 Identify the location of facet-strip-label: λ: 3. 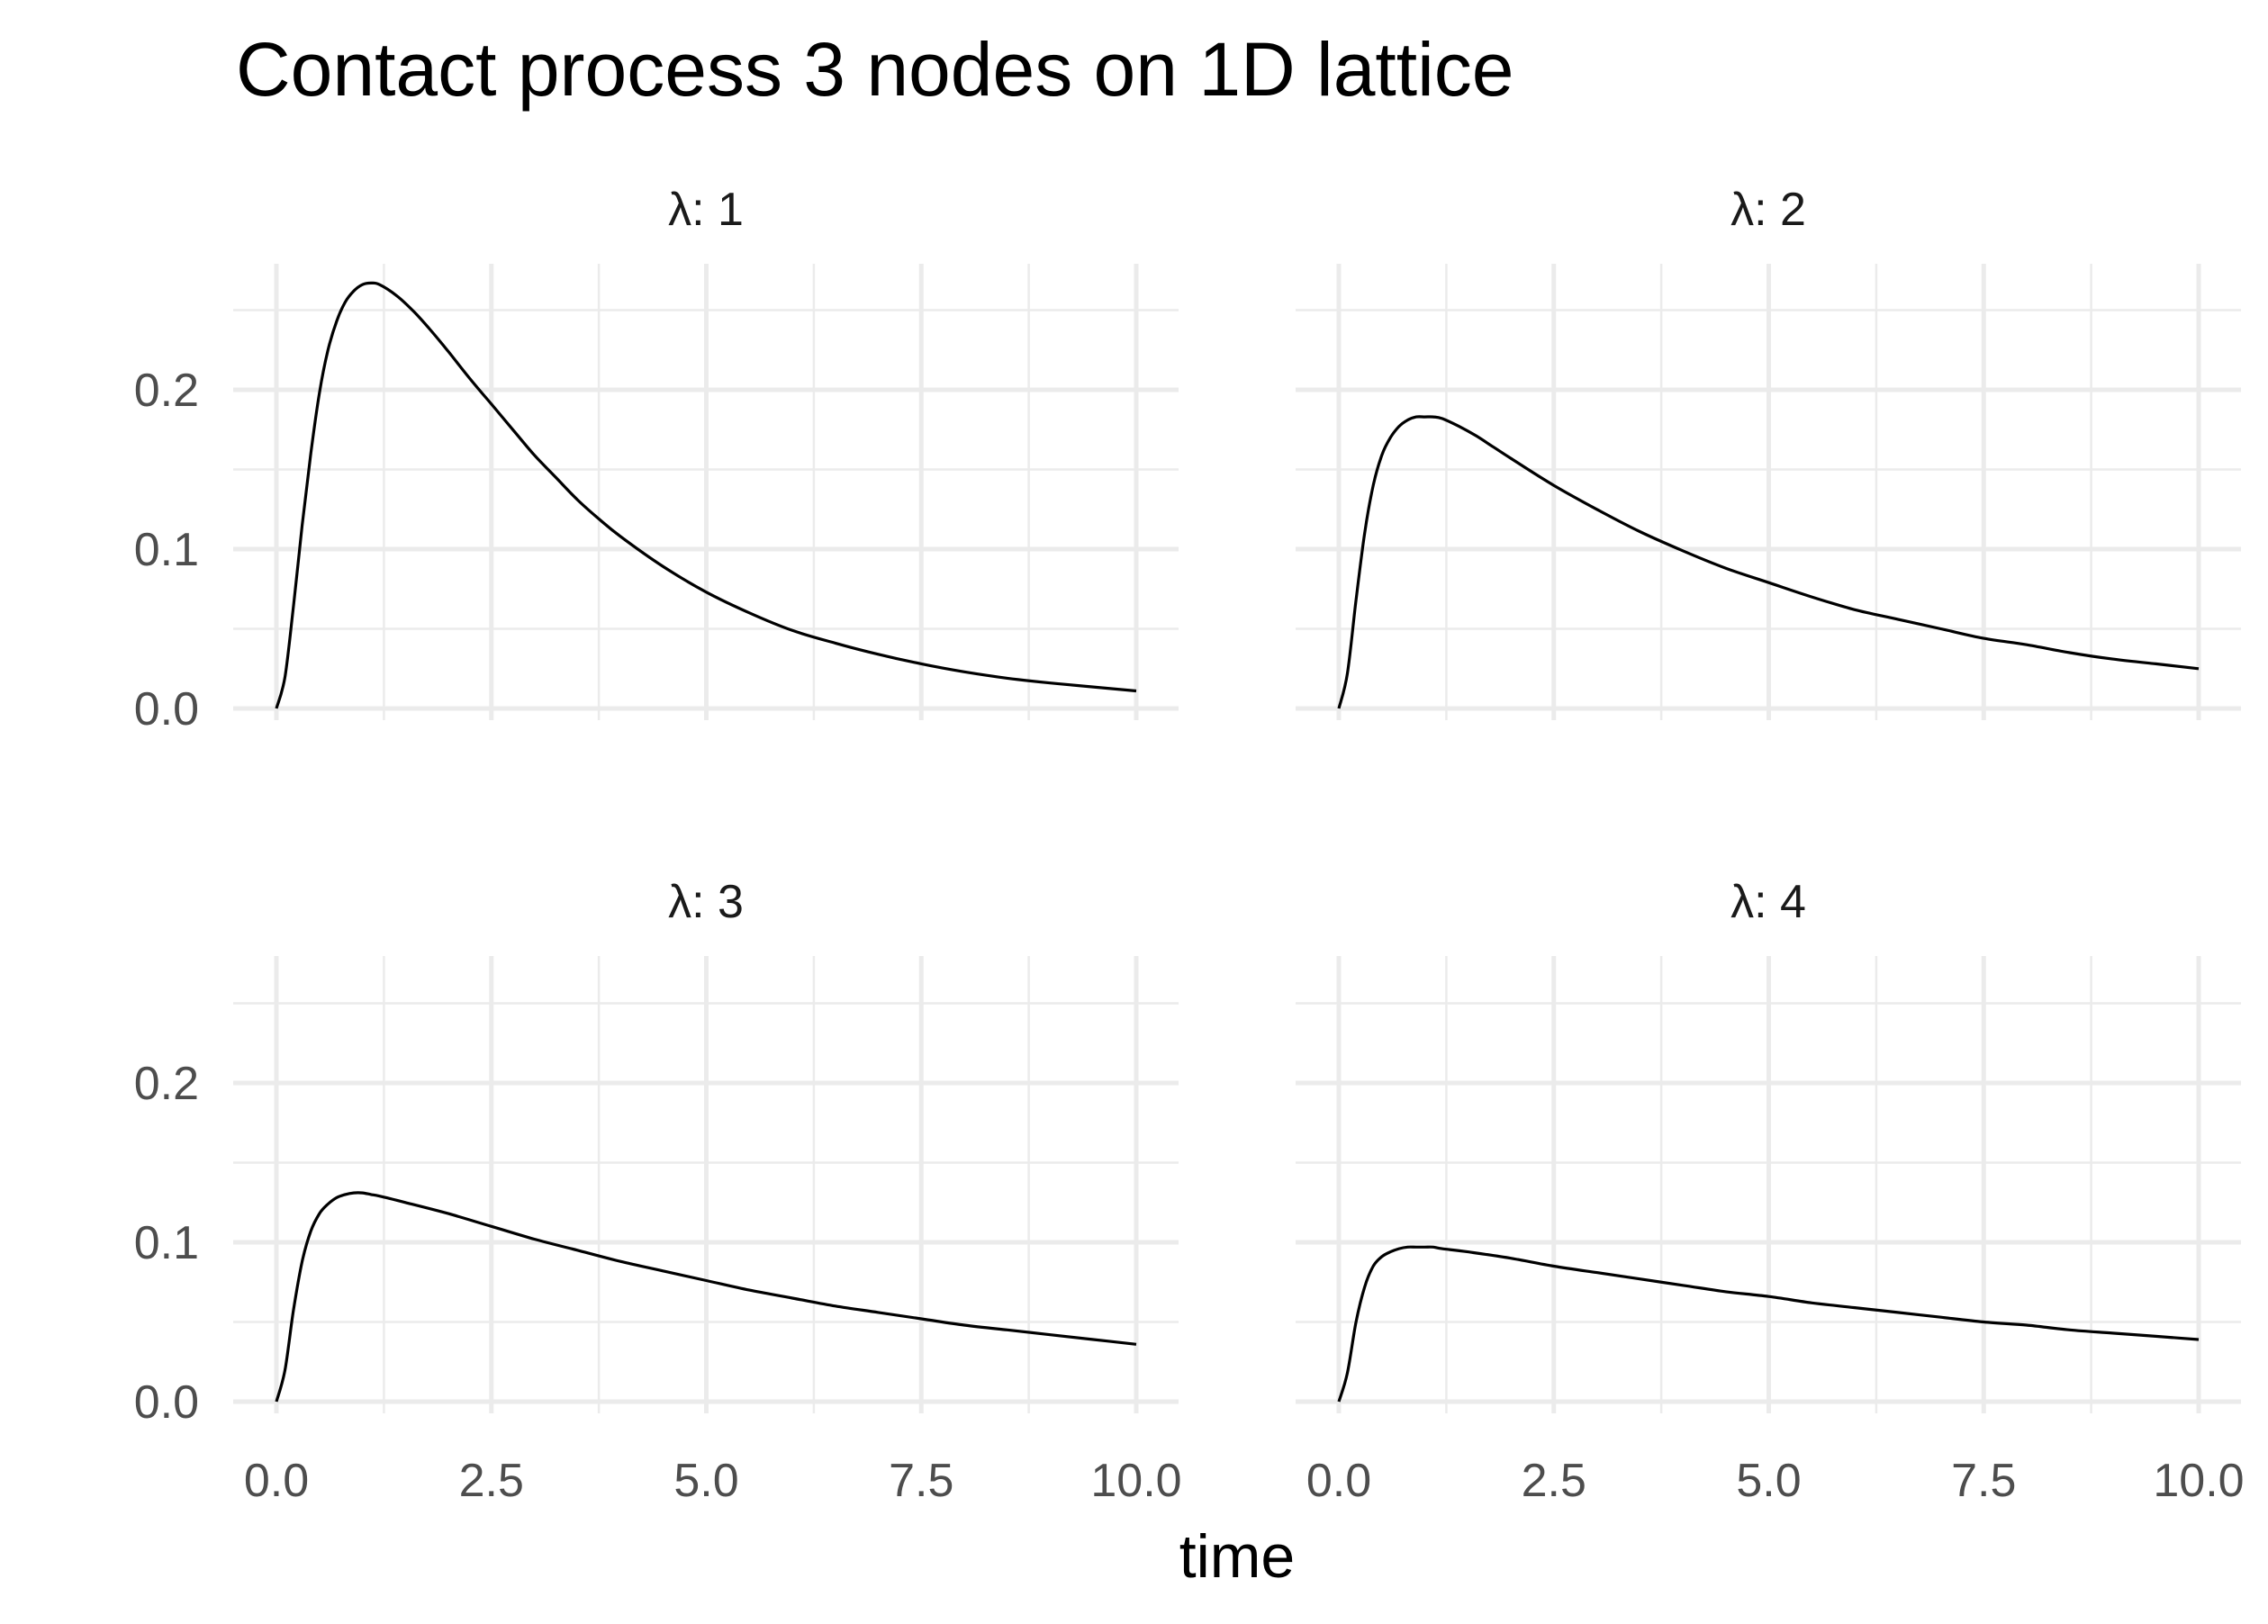
(706, 902).